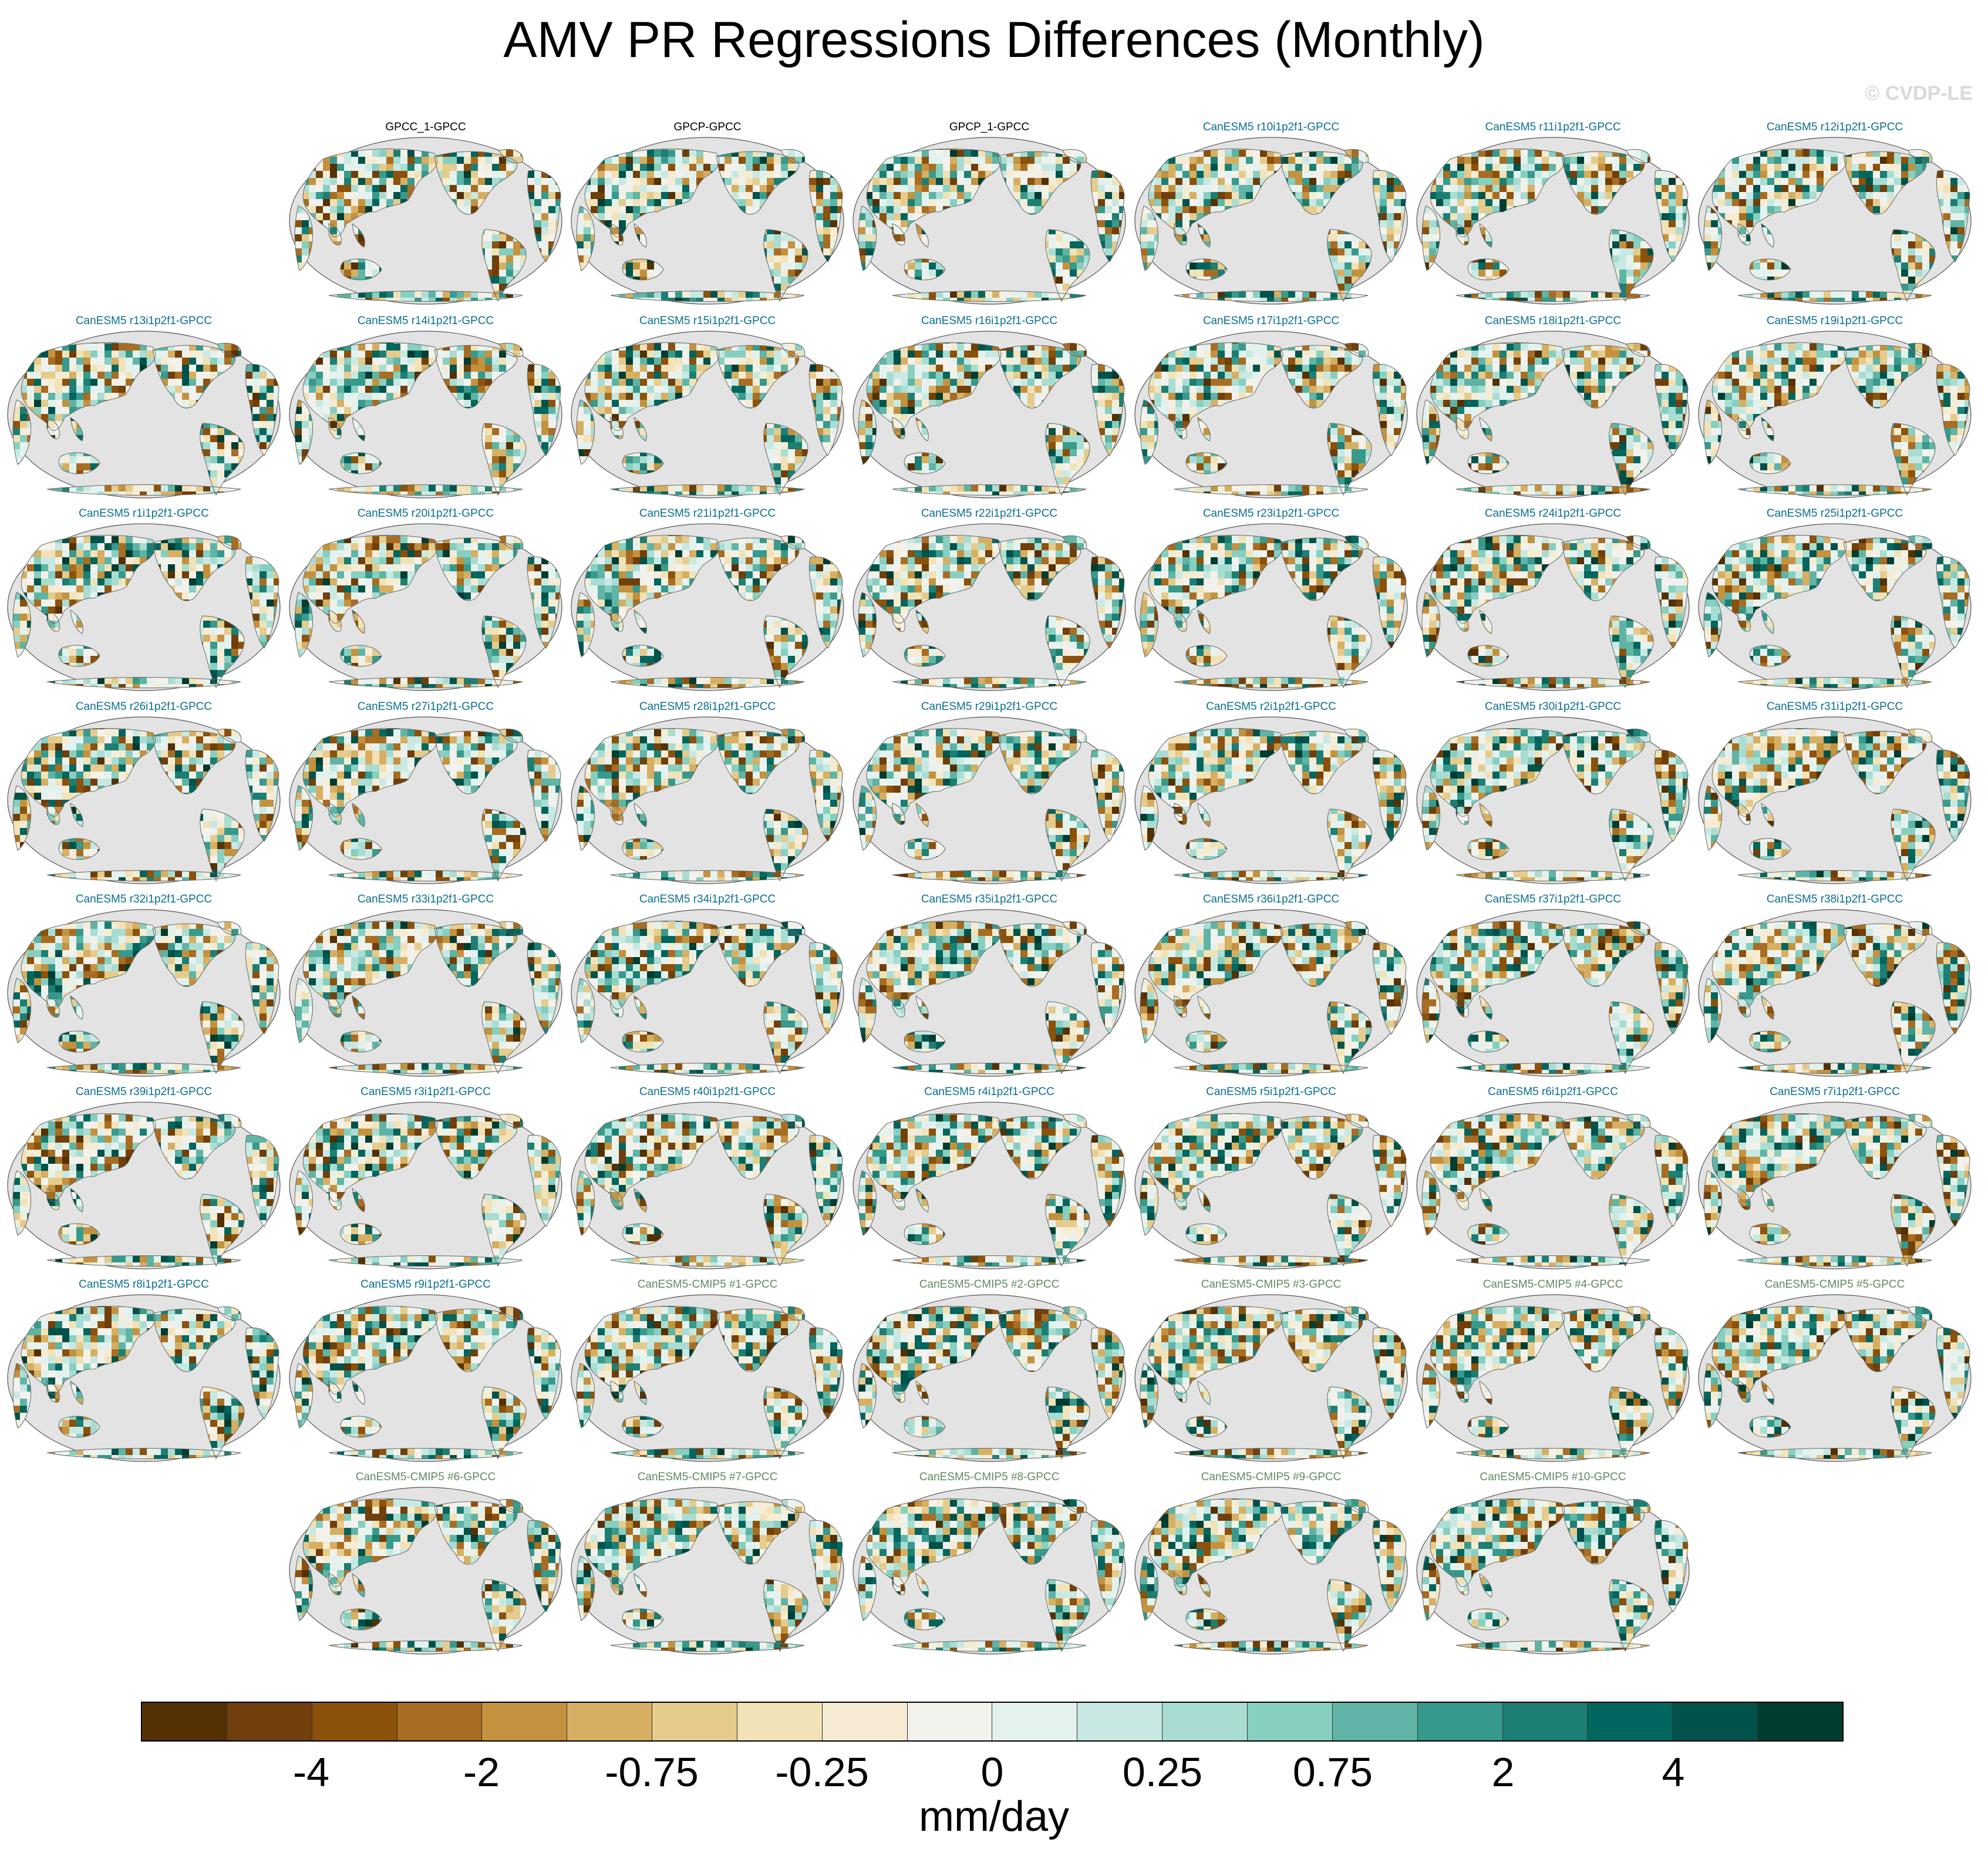 This screenshot has height=1859, width=1988. I want to click on colorbar-tick-label: 2, so click(1504, 1772).